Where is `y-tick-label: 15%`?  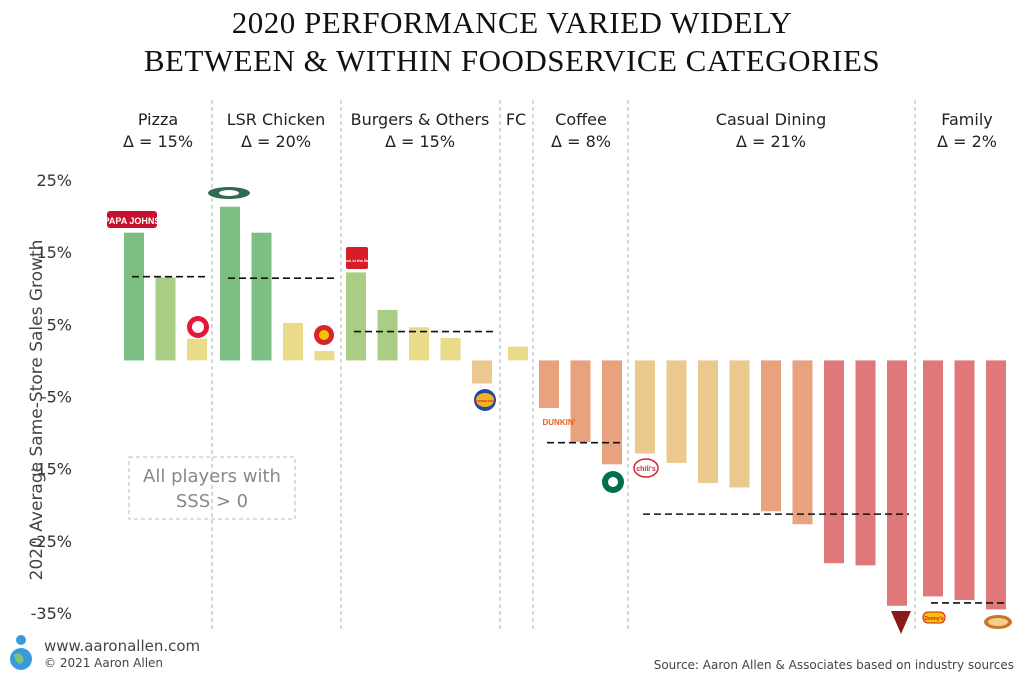
y-tick-label: 15% is located at coordinates (54, 252).